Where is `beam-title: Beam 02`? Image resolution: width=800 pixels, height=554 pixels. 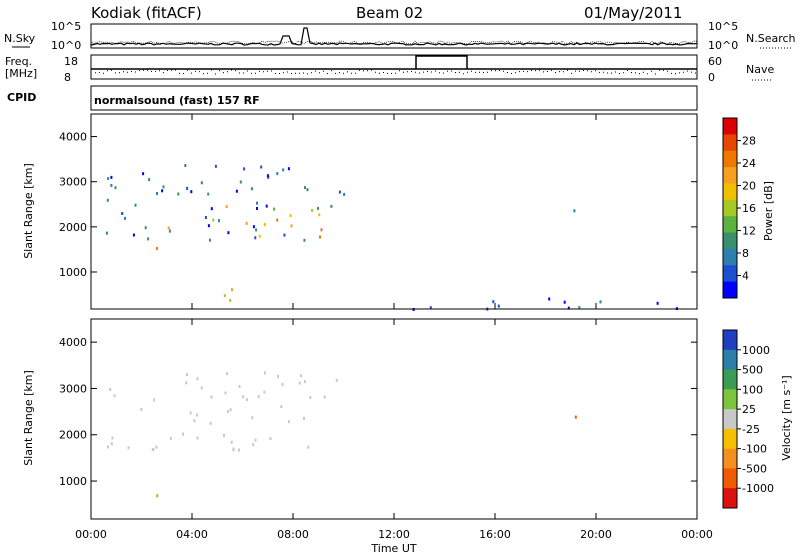
beam-title: Beam 02 is located at coordinates (389, 13).